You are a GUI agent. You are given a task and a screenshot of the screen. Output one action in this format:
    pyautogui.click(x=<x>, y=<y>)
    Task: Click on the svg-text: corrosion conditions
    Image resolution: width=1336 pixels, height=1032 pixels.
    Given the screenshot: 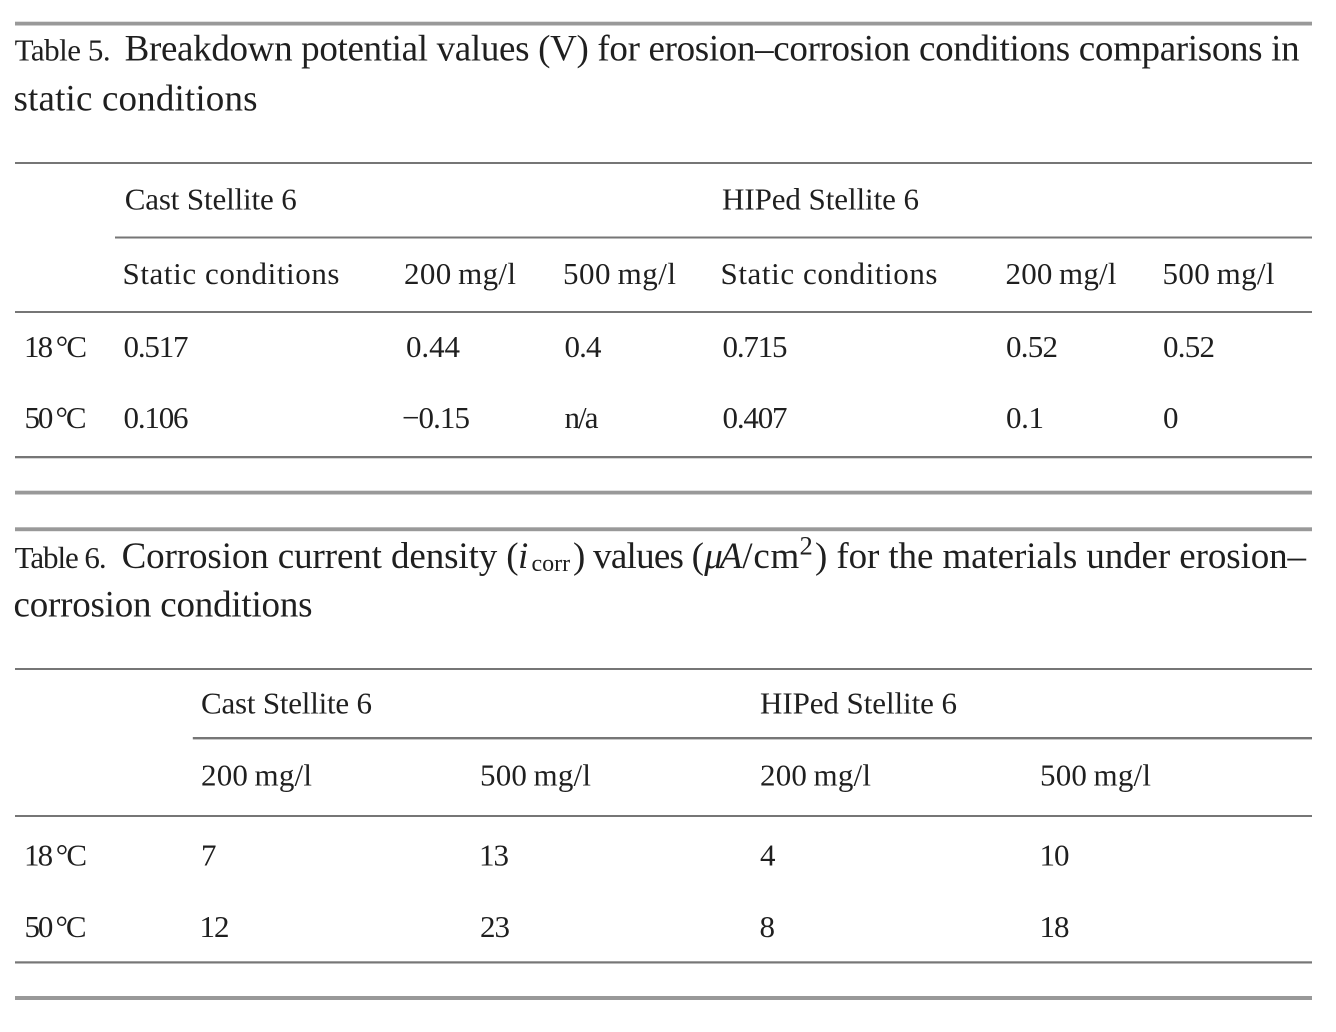 What is the action you would take?
    pyautogui.click(x=163, y=605)
    